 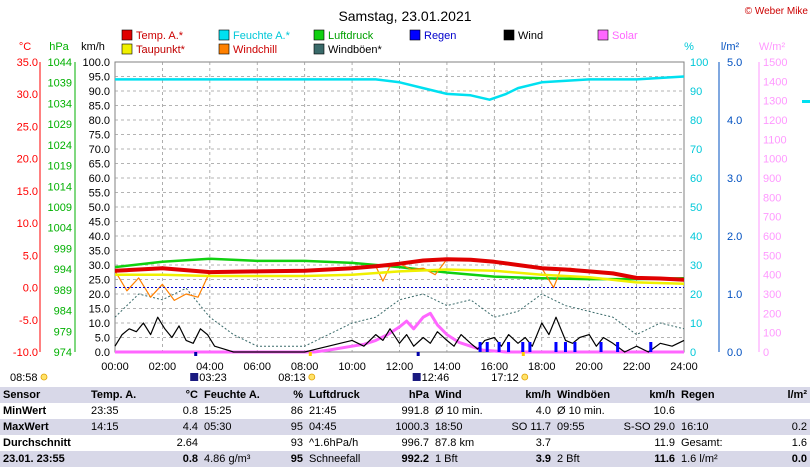 I want to click on kmh-tick-label: 100.0, so click(x=96, y=63).